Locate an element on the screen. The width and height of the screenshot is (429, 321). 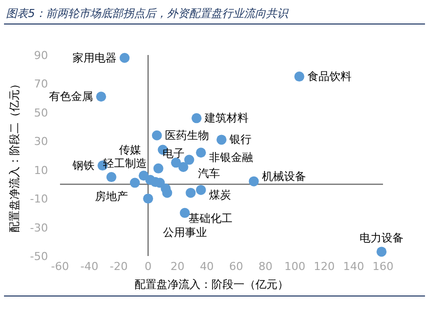
x-axis-title: 配置盘净流入：阶段一（亿元） is located at coordinates (211, 284).